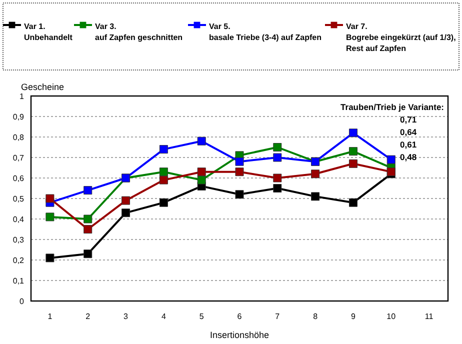 This screenshot has height=344, width=462. Describe the element at coordinates (408, 132) in the screenshot. I see `annotation: 0,64` at that location.